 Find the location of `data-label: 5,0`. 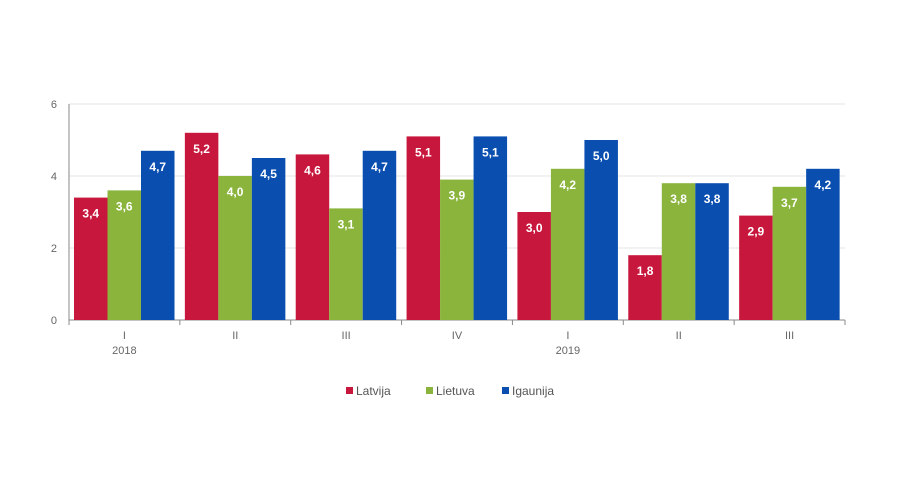

data-label: 5,0 is located at coordinates (601, 156).